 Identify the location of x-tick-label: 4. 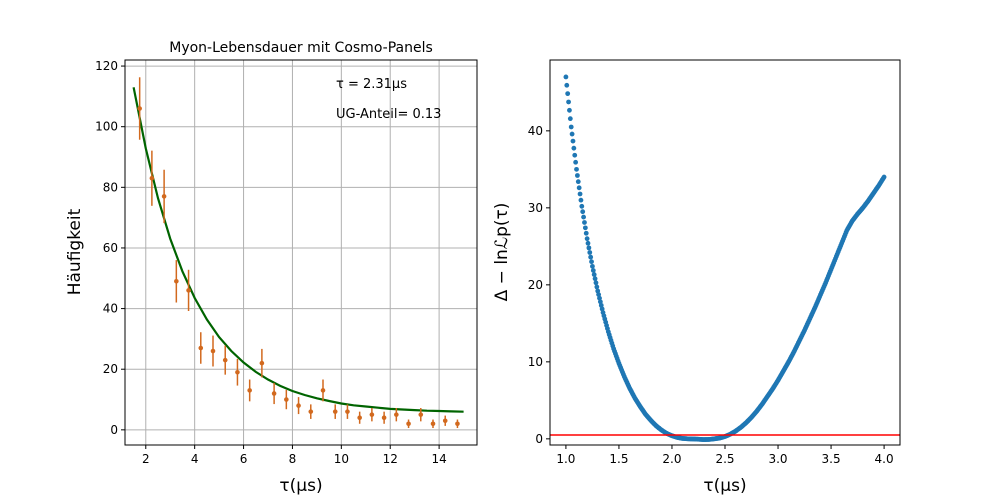
(195, 459).